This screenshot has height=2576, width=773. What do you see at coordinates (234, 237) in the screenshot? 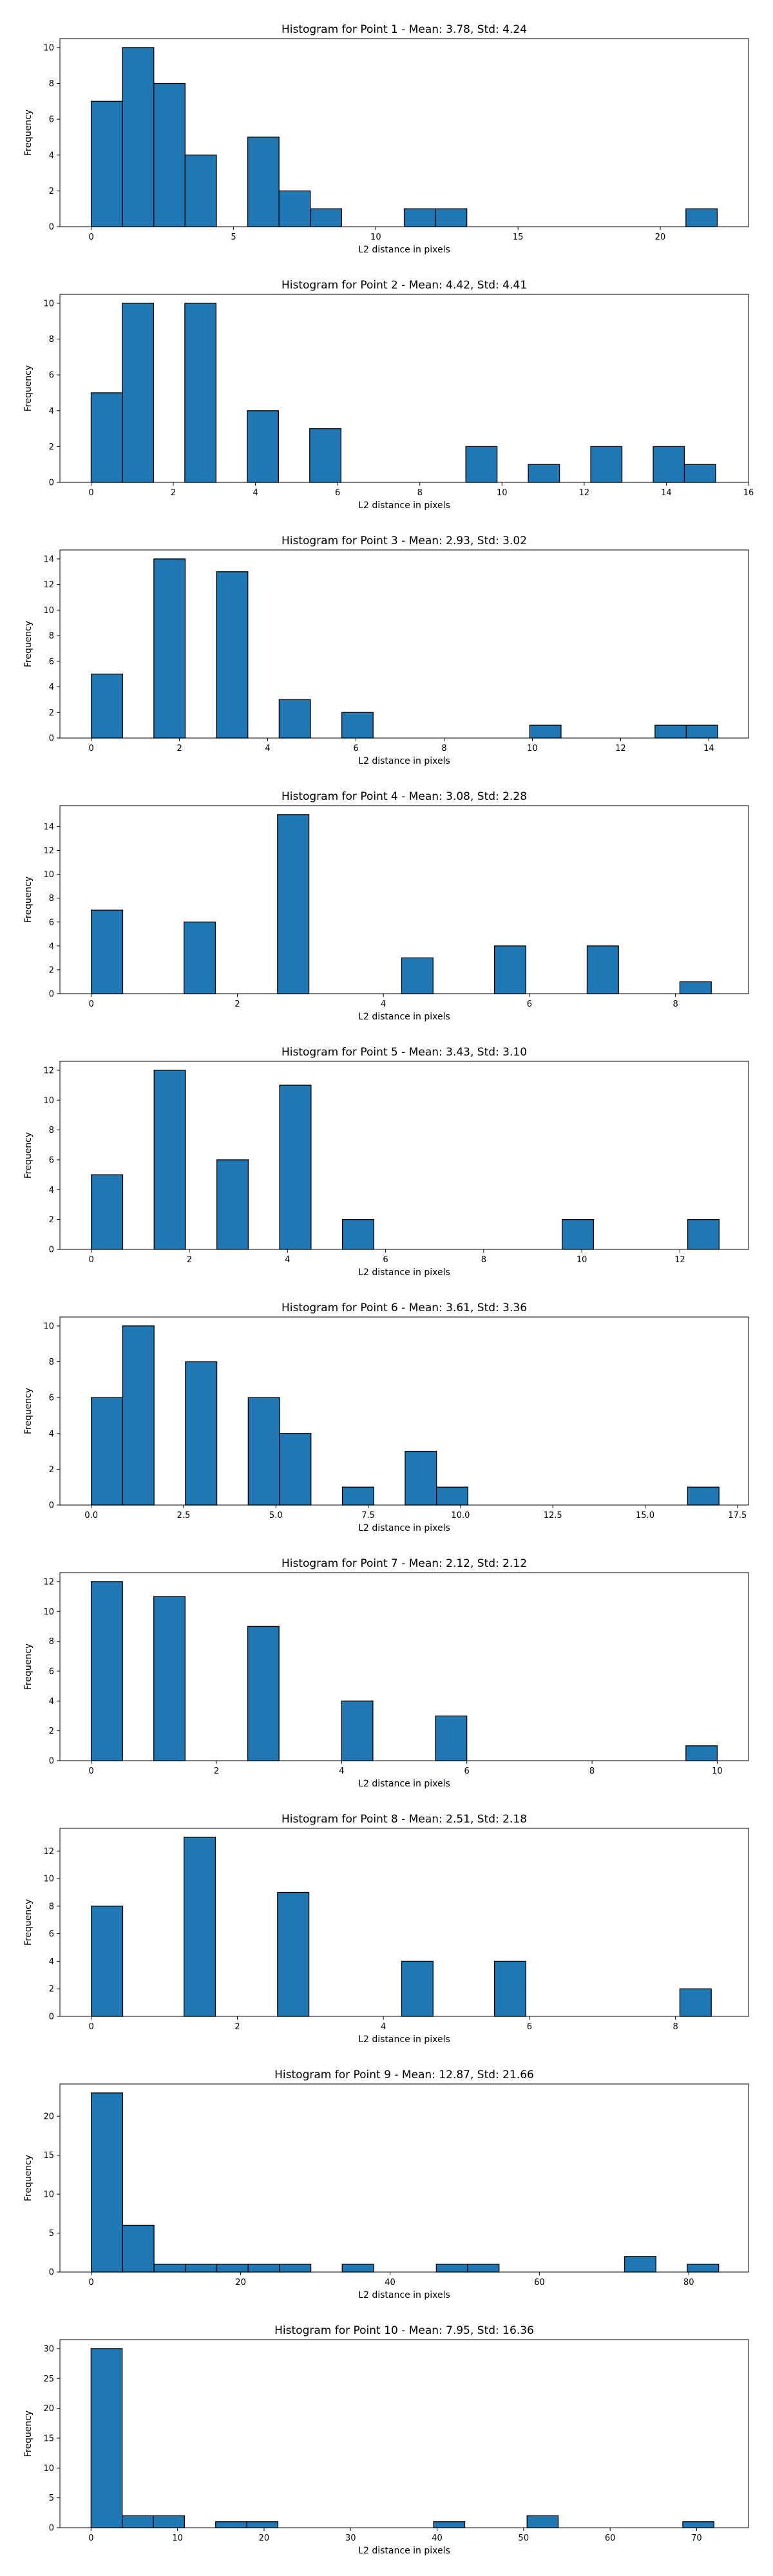
I see `x-tick-label: 5` at bounding box center [234, 237].